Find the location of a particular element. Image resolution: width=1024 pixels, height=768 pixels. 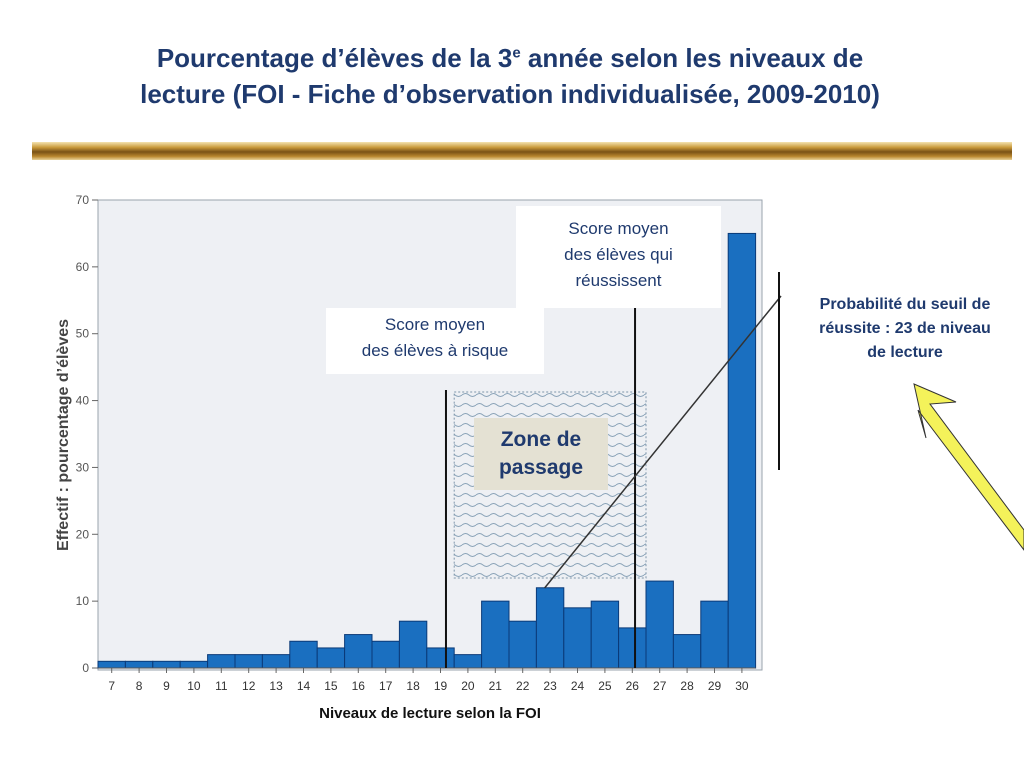

y-tick-label: 0 is located at coordinates (85, 668).